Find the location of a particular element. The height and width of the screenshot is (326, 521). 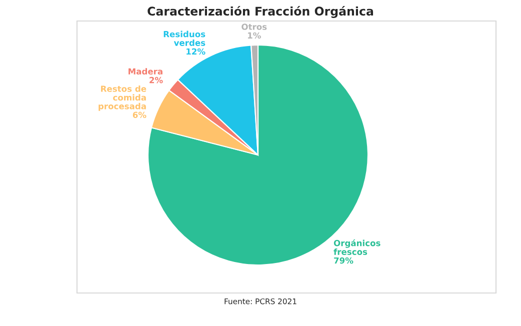

slice-label: Orgánicos frescos is located at coordinates (357, 247).